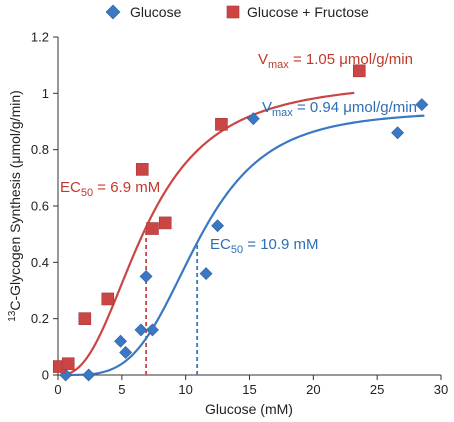 The image size is (454, 422). Describe the element at coordinates (40, 262) in the screenshot. I see `y-tick-label: 0.4` at that location.